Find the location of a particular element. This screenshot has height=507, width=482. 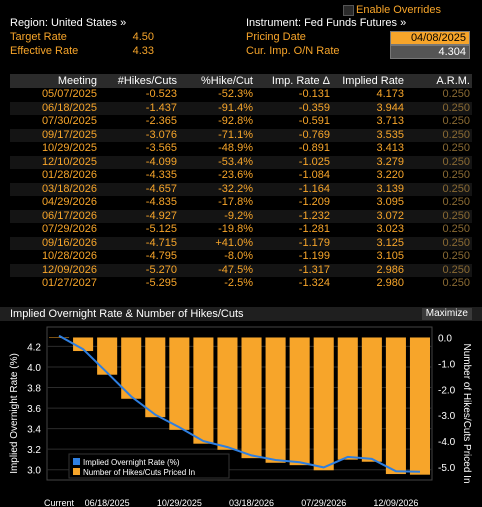

cell-hikes-cuts: -4.657 is located at coordinates (139, 189).